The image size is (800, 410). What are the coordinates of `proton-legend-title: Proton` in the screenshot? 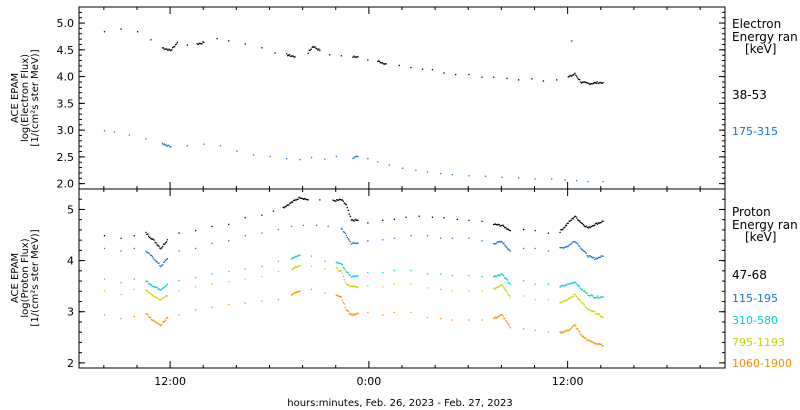 It's located at (751, 212).